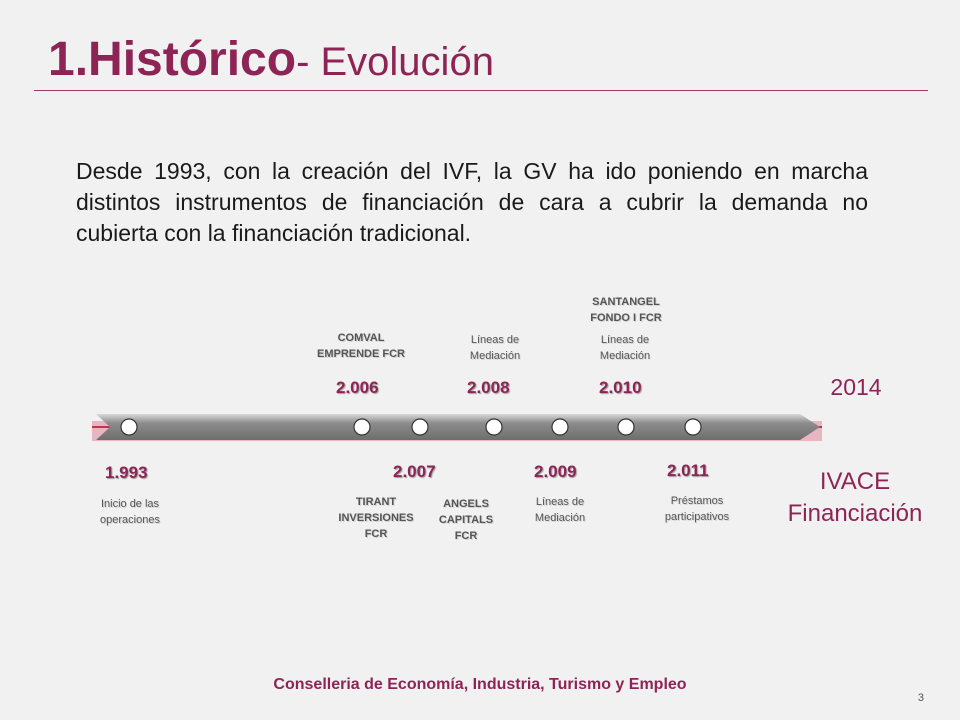  Describe the element at coordinates (494, 427) in the screenshot. I see `timeline-node-2008` at that location.